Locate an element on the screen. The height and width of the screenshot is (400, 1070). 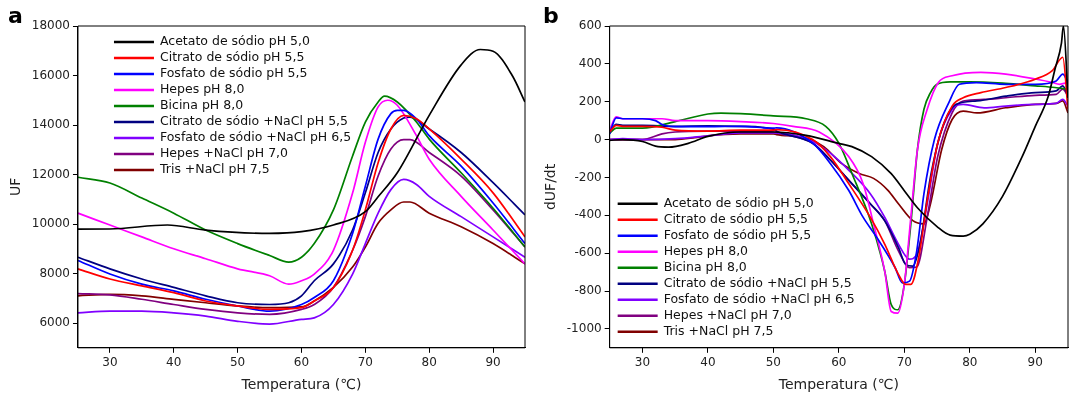
chart-title: b is located at coordinates (551, 15).